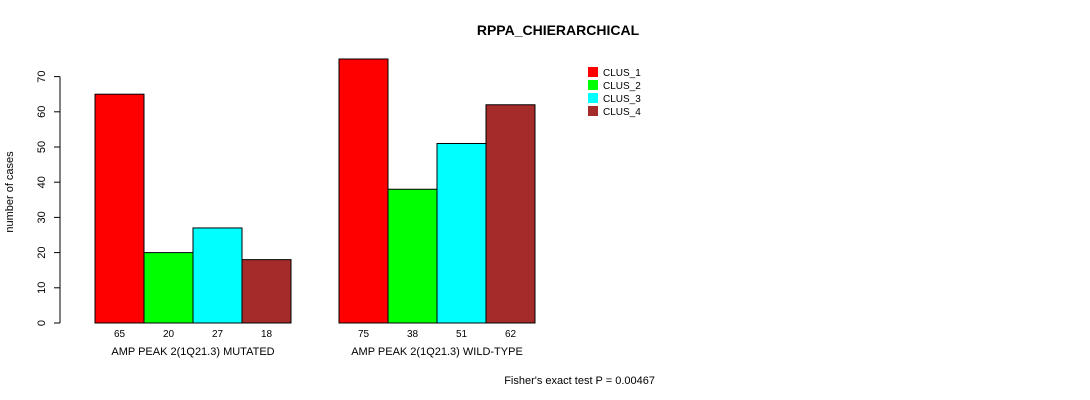  What do you see at coordinates (10, 192) in the screenshot?
I see `y-axis-label: number of cases` at bounding box center [10, 192].